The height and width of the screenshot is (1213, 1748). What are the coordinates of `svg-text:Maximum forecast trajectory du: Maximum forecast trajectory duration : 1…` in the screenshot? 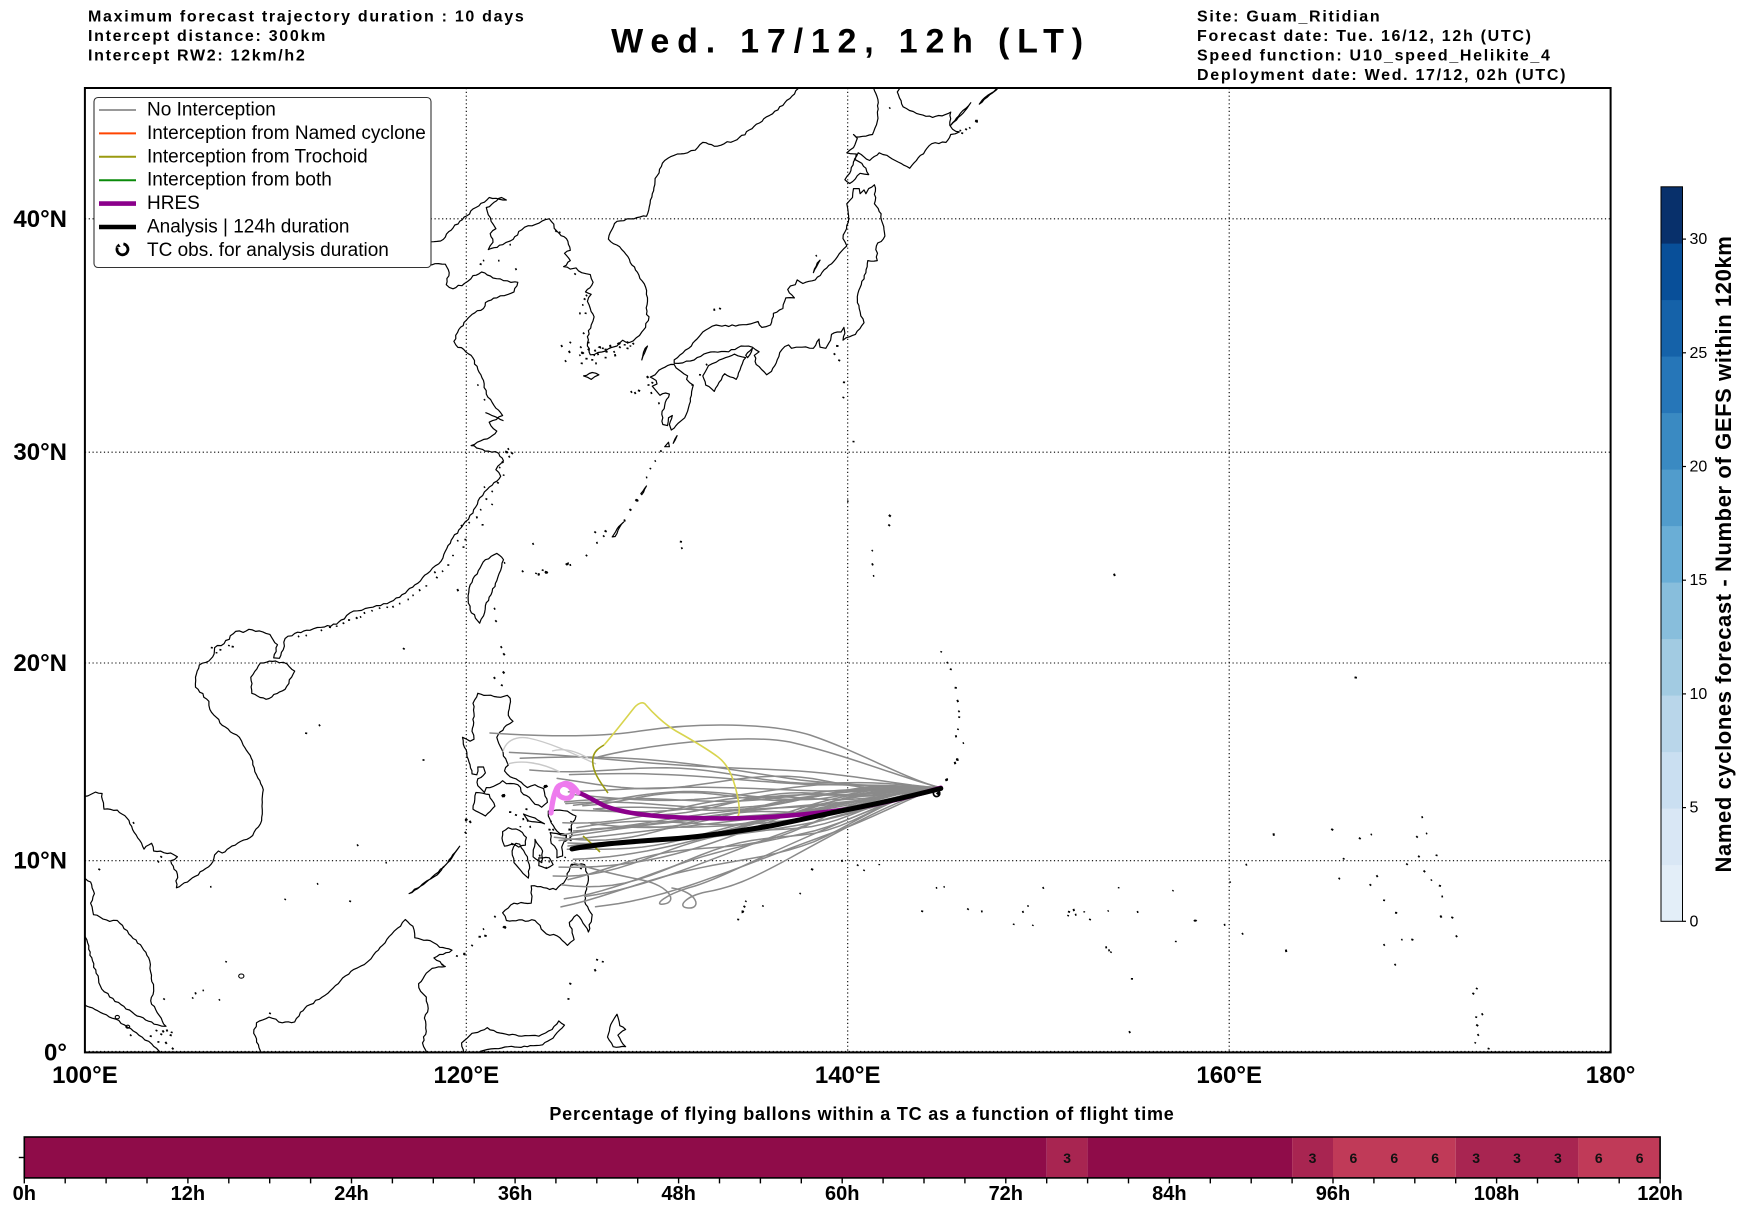 It's located at (306, 17).